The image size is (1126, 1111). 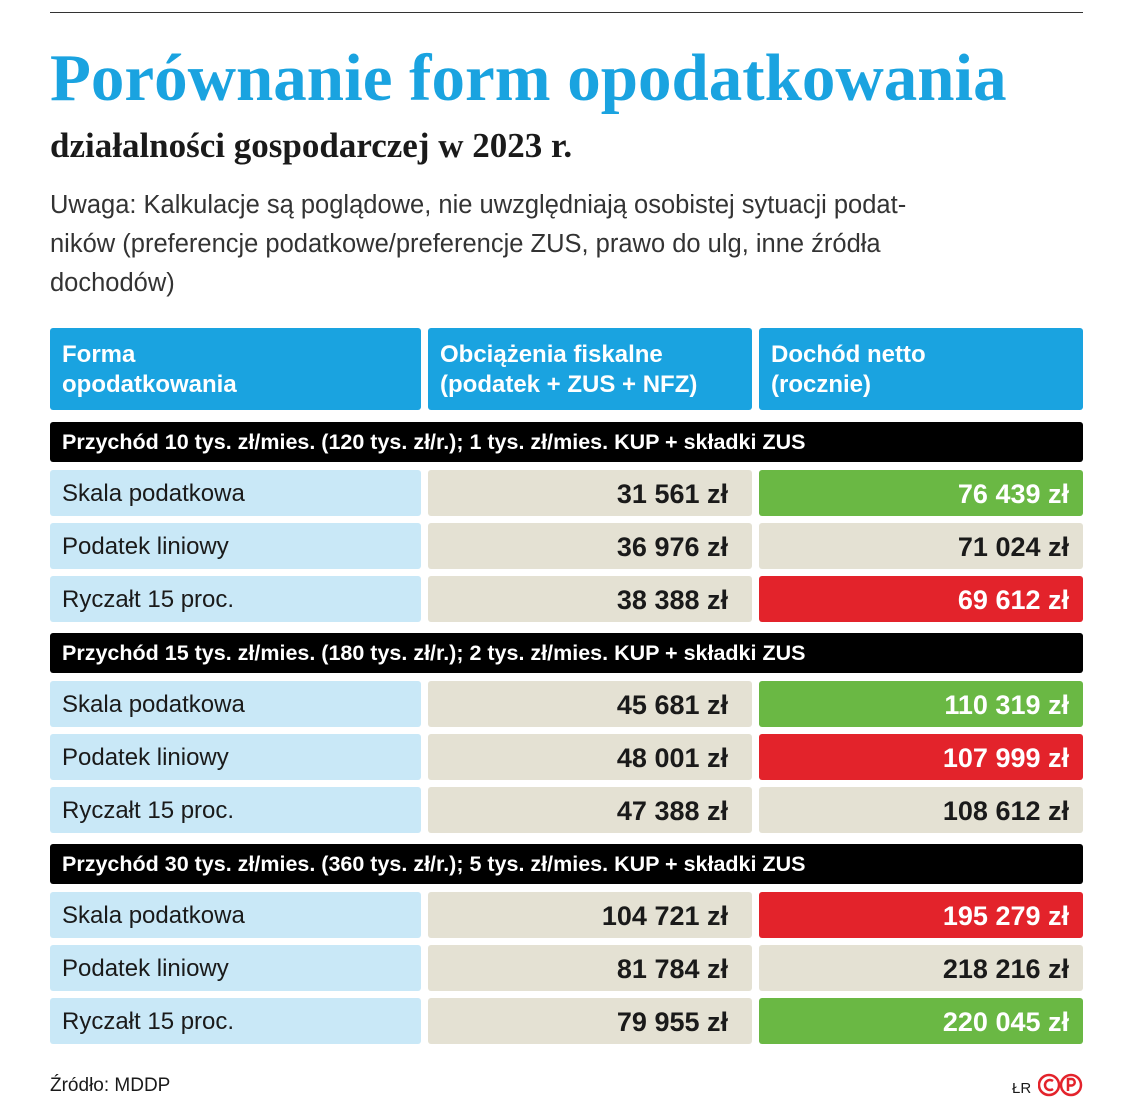 What do you see at coordinates (1022, 1088) in the screenshot?
I see `author: ŁR` at bounding box center [1022, 1088].